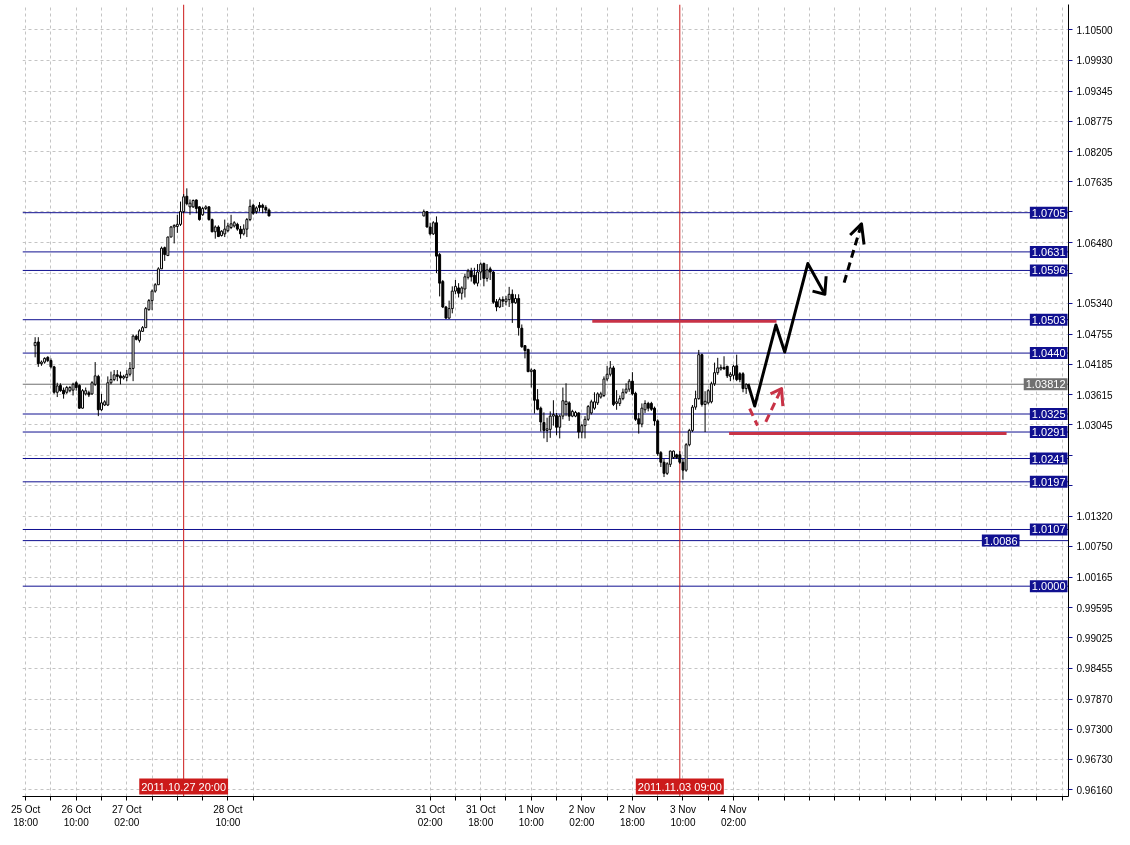 Image resolution: width=1130 pixels, height=845 pixels. I want to click on y-tick-label: 1.10500, so click(1095, 30).